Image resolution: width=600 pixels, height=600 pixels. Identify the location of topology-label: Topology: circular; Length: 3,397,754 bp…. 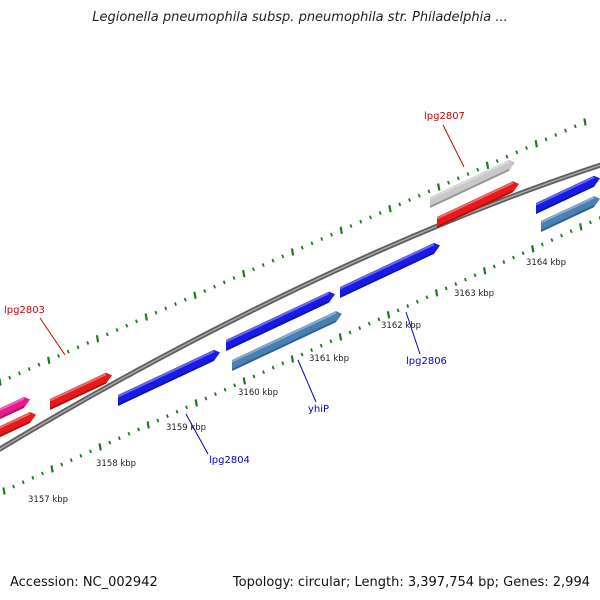
(411, 582).